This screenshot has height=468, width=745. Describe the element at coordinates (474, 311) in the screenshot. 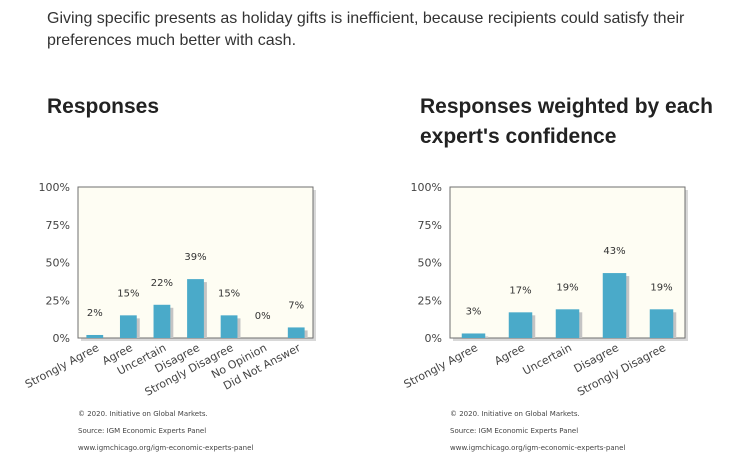

I see `data-label: 3%` at that location.